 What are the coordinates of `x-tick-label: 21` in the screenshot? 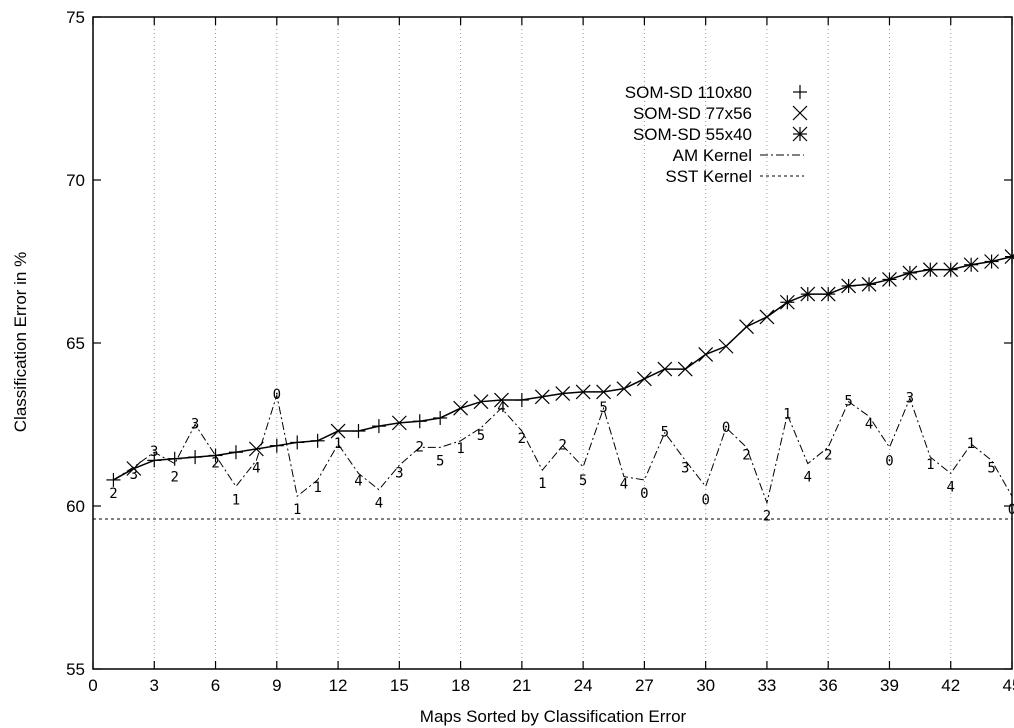 It's located at (521, 685).